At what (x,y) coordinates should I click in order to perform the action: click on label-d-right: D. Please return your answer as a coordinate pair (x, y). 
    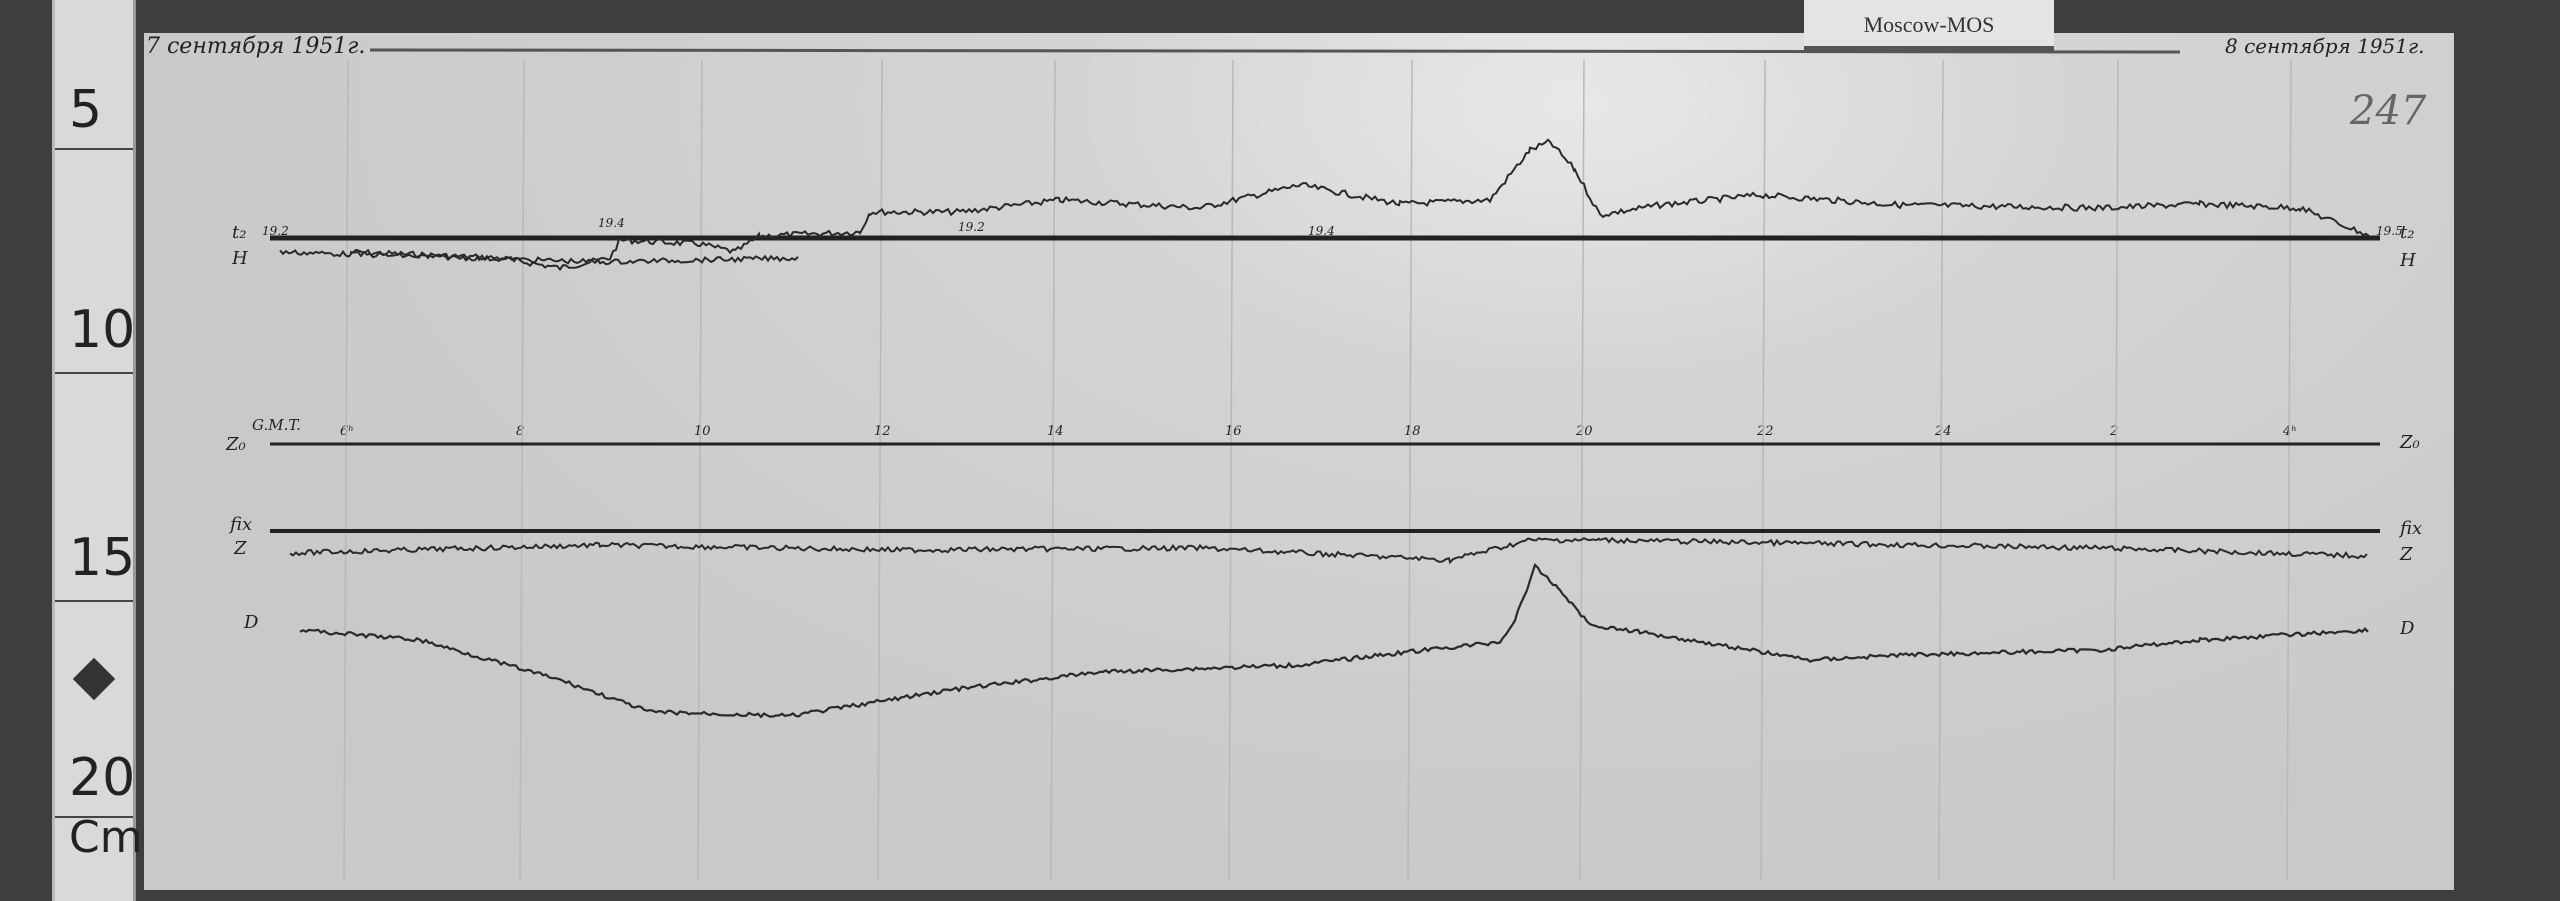
    Looking at the image, I should click on (2407, 628).